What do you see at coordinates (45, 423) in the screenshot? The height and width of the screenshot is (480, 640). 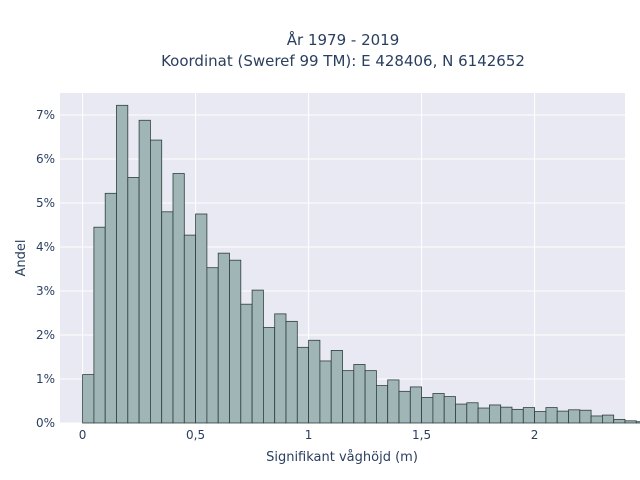 I see `y-tick-label: 0%` at bounding box center [45, 423].